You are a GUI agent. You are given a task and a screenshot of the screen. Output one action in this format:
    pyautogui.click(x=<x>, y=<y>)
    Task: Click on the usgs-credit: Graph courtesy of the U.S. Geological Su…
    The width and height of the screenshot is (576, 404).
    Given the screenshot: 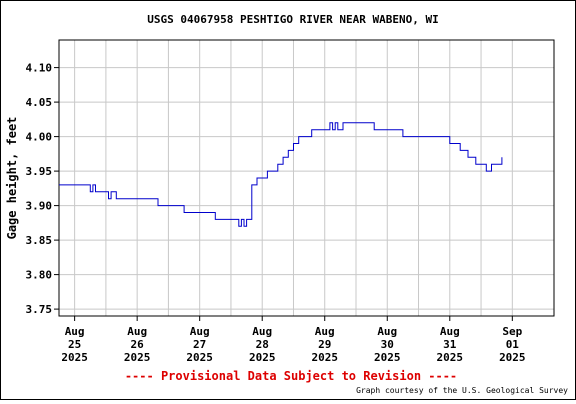 What is the action you would take?
    pyautogui.click(x=462, y=390)
    